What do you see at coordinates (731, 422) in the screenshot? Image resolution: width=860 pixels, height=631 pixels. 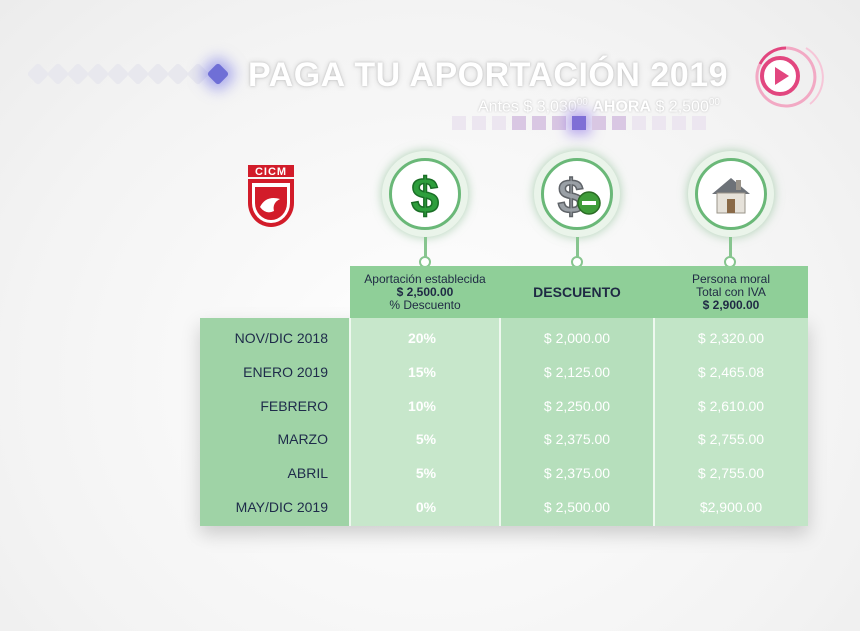 I see `column-moral` at bounding box center [731, 422].